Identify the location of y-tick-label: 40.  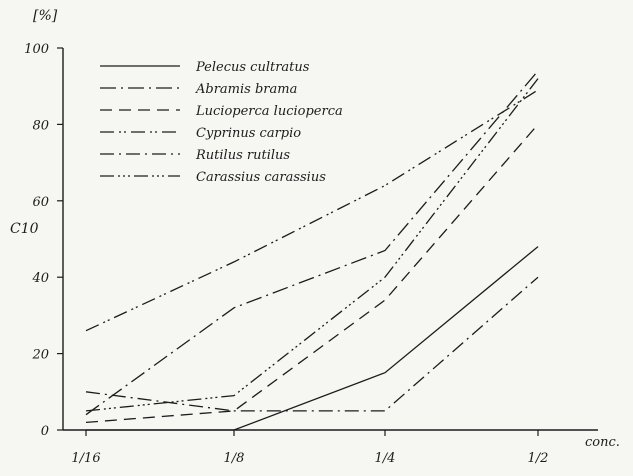
(40, 278).